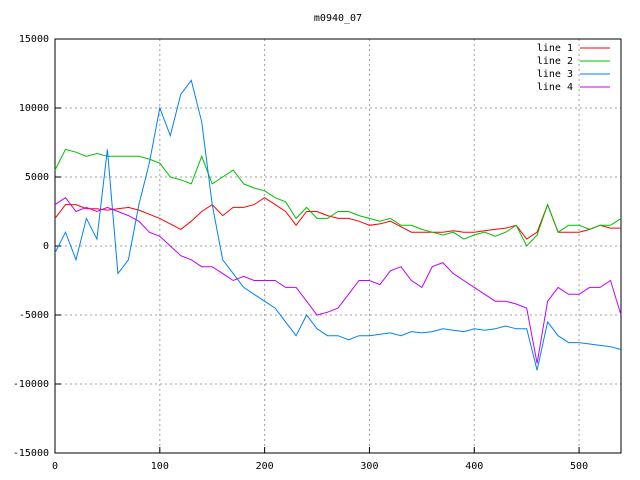  What do you see at coordinates (338, 18) in the screenshot?
I see `chart-title: m0940_07` at bounding box center [338, 18].